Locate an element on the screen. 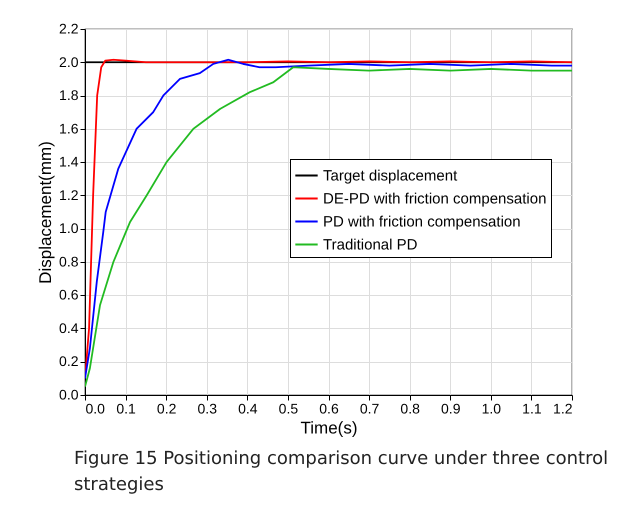 This screenshot has width=637, height=520. legend-label: PD with friction compensation is located at coordinates (422, 222).